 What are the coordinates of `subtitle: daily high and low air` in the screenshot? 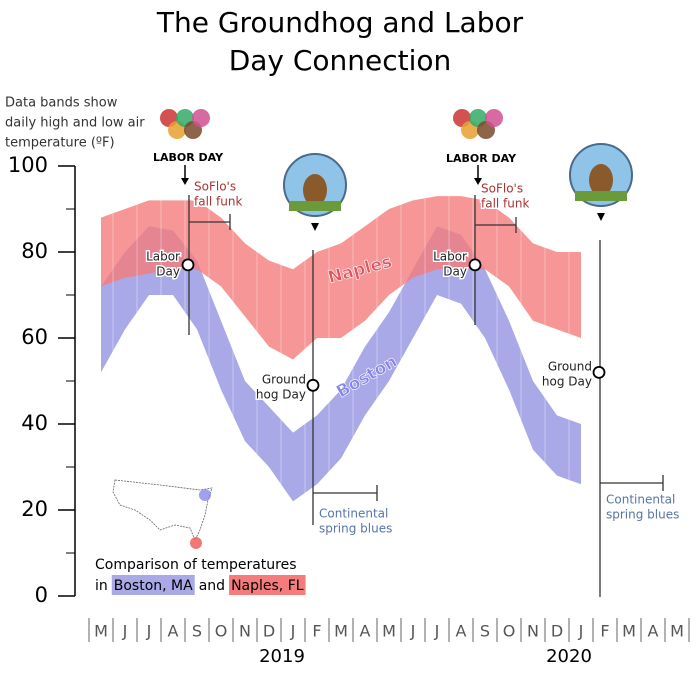 It's located at (75, 123).